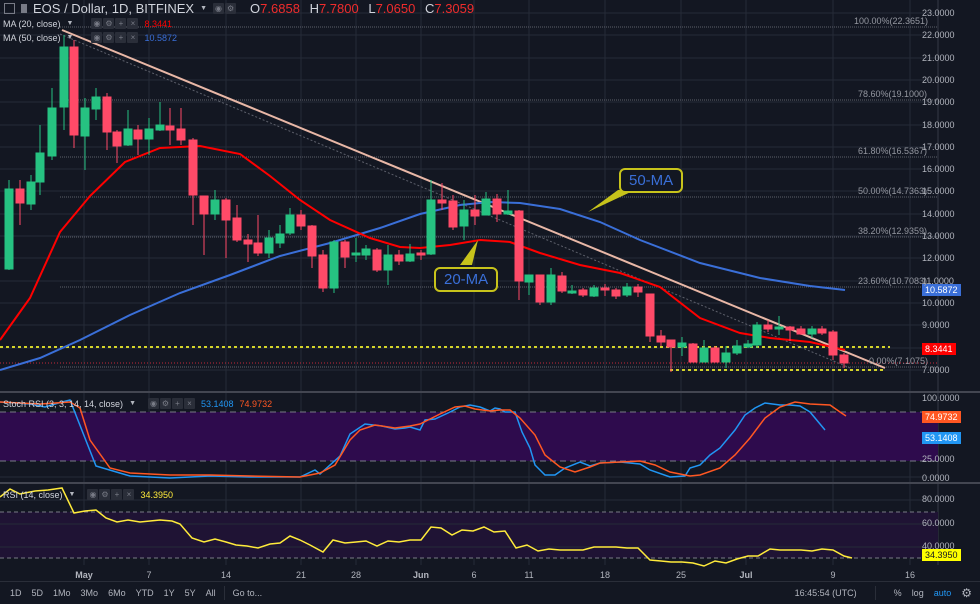 The image size is (980, 604). What do you see at coordinates (938, 169) in the screenshot?
I see `price-tick: 16.0000` at bounding box center [938, 169].